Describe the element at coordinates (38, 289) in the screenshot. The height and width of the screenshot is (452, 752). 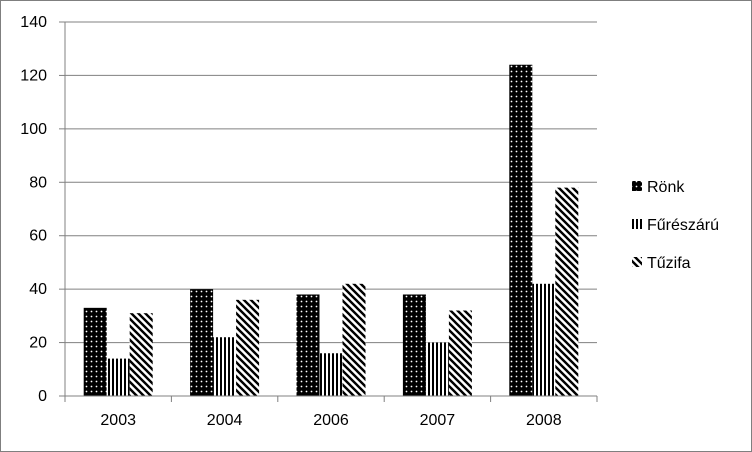
I see `y-tick-label: 40` at that location.